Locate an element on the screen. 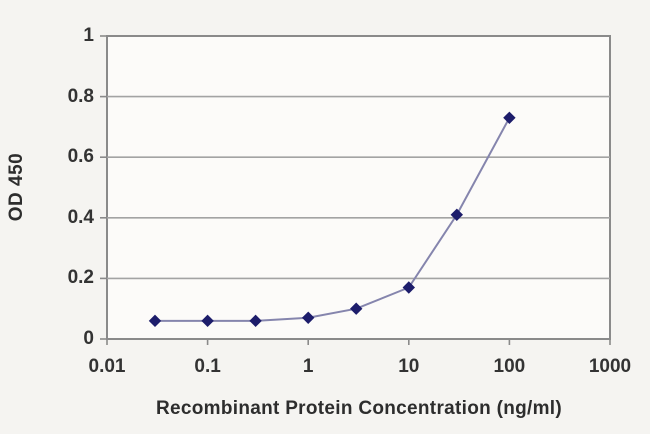 This screenshot has height=434, width=650. y-tick-label: 0 is located at coordinates (88, 338).